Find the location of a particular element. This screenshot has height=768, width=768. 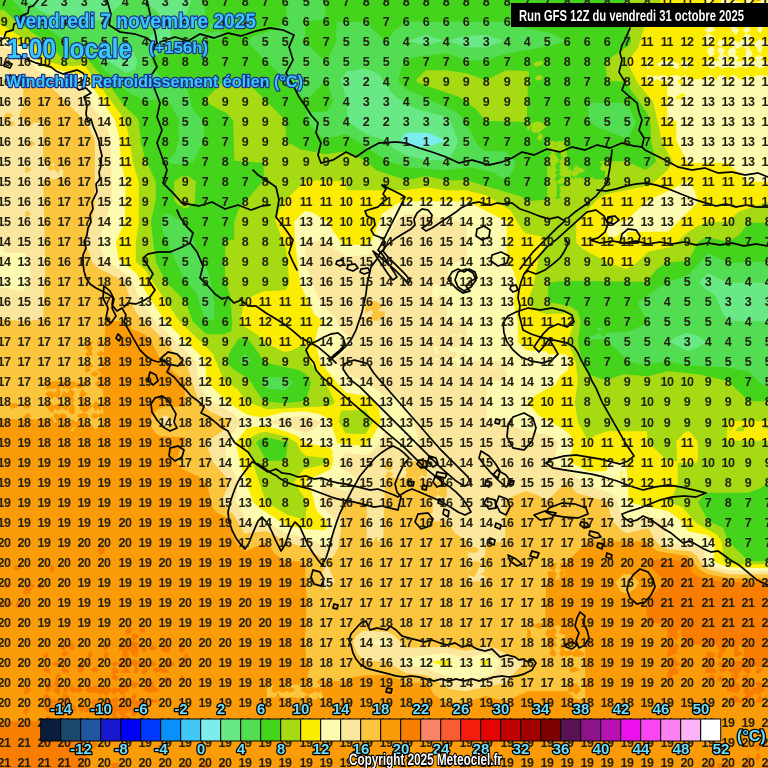

svg-text: 40 is located at coordinates (601, 749).